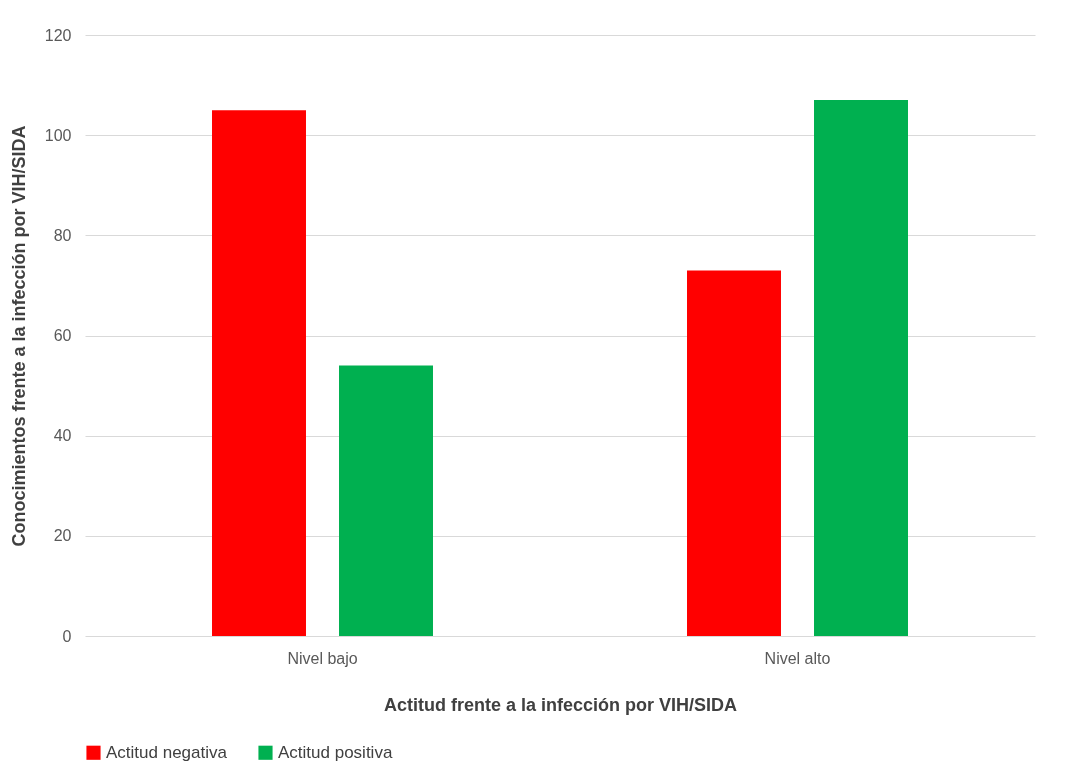 This screenshot has height=778, width=1078. Describe the element at coordinates (322, 658) in the screenshot. I see `x-tick-label: Nivel bajo` at that location.